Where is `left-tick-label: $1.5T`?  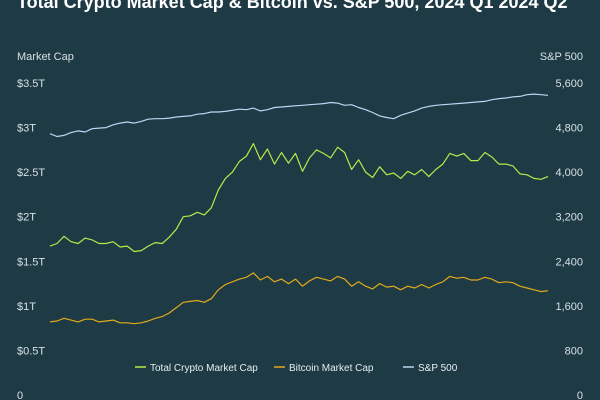 left-tick-label: $1.5T is located at coordinates (31, 262).